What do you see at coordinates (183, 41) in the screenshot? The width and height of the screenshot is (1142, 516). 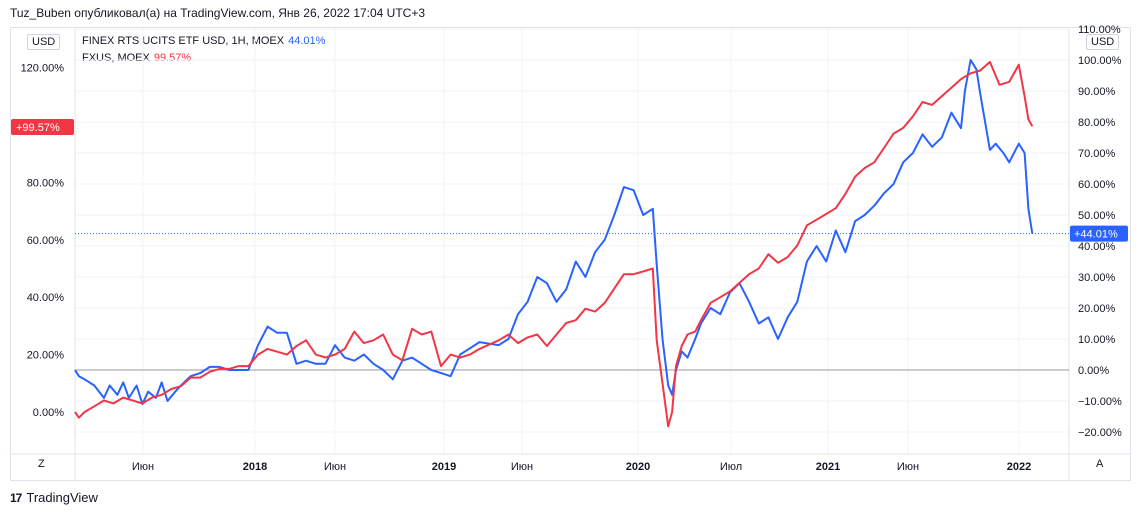 I see `legend-label: FINEX RTS UCITS ETF USD, 1H, MOEX` at bounding box center [183, 41].